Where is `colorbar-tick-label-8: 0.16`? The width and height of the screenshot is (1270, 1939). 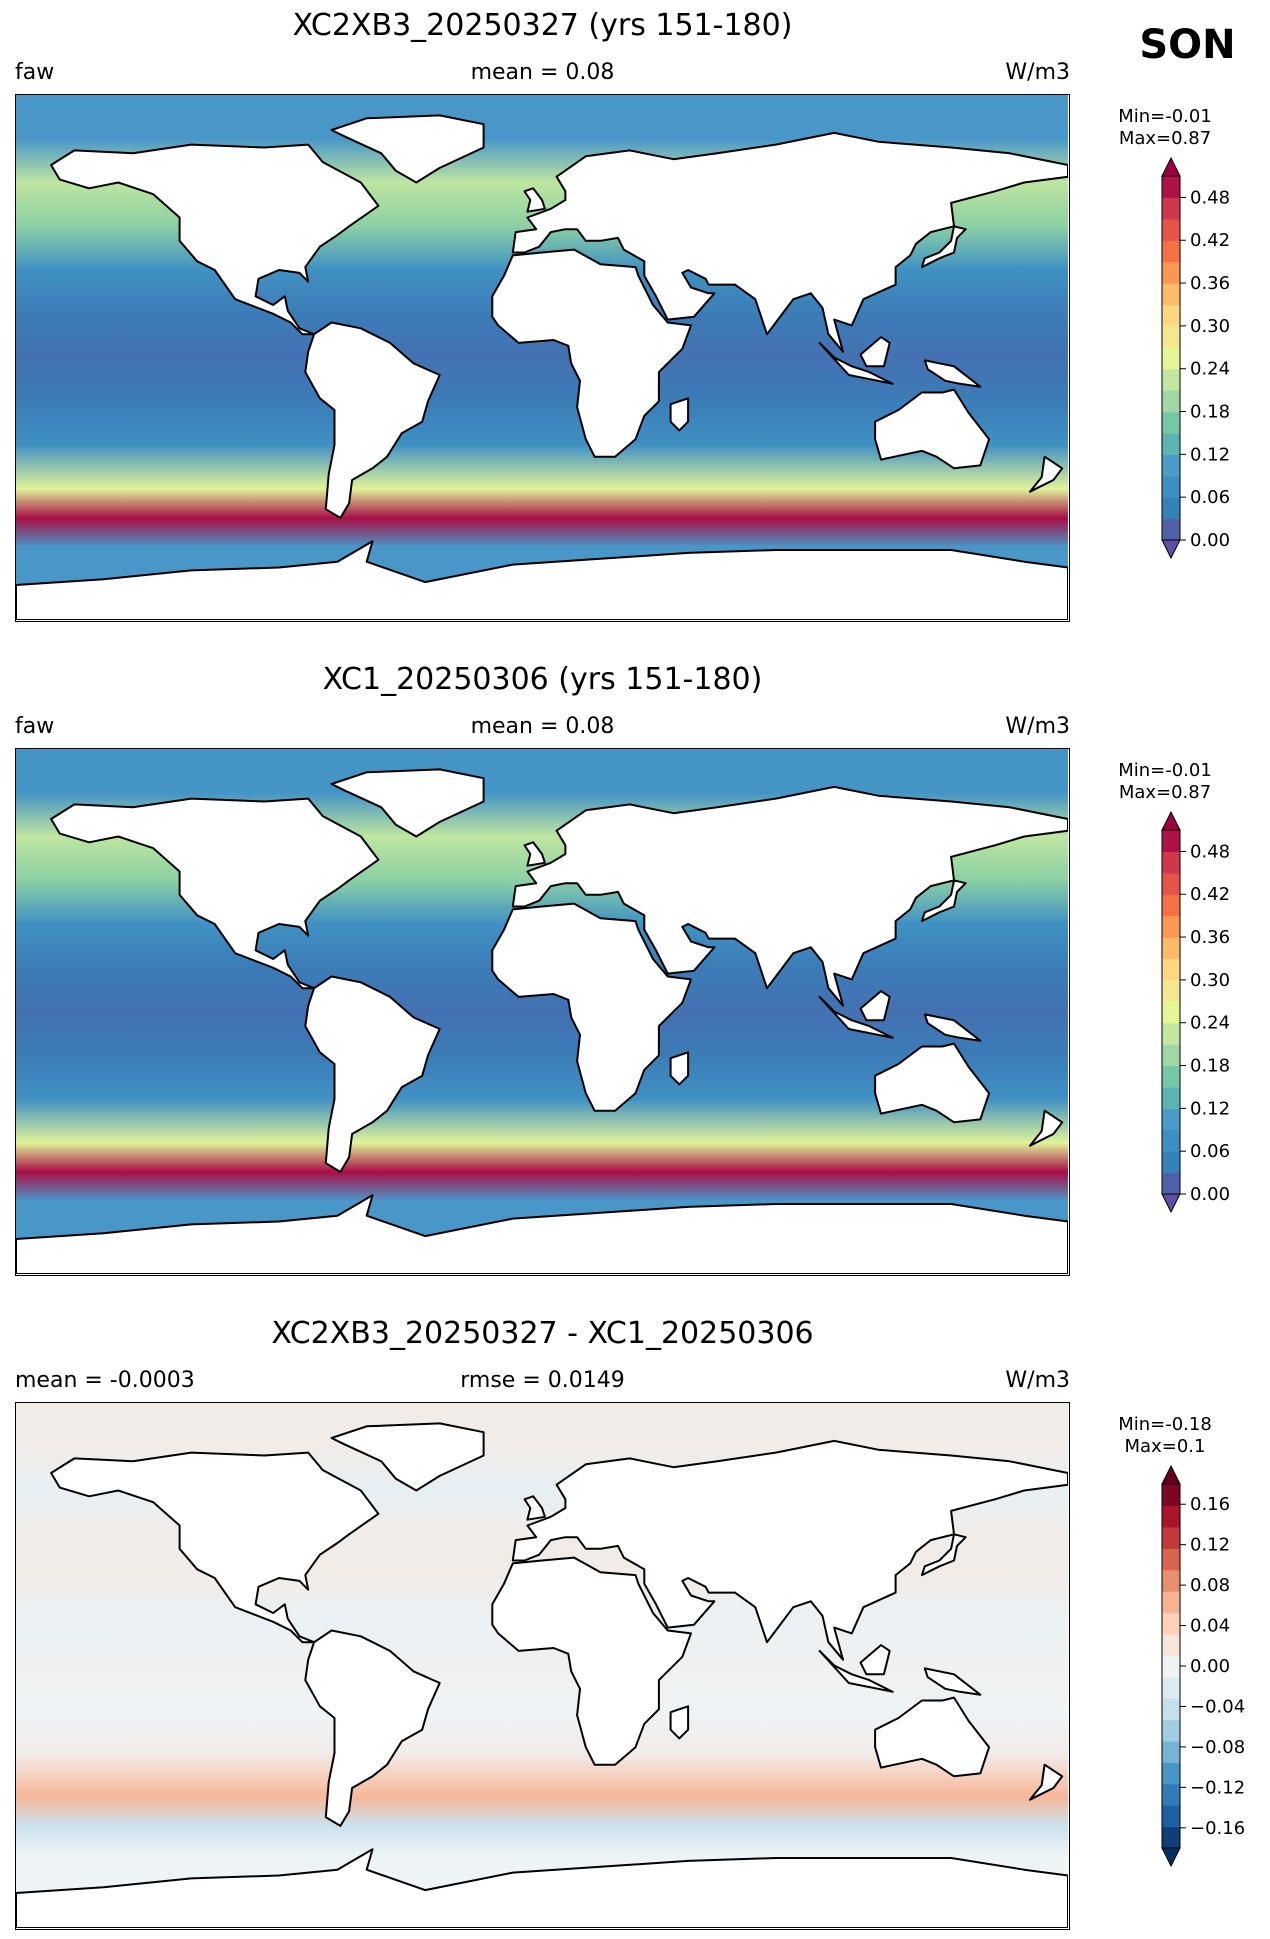
colorbar-tick-label-8: 0.16 is located at coordinates (1210, 1504).